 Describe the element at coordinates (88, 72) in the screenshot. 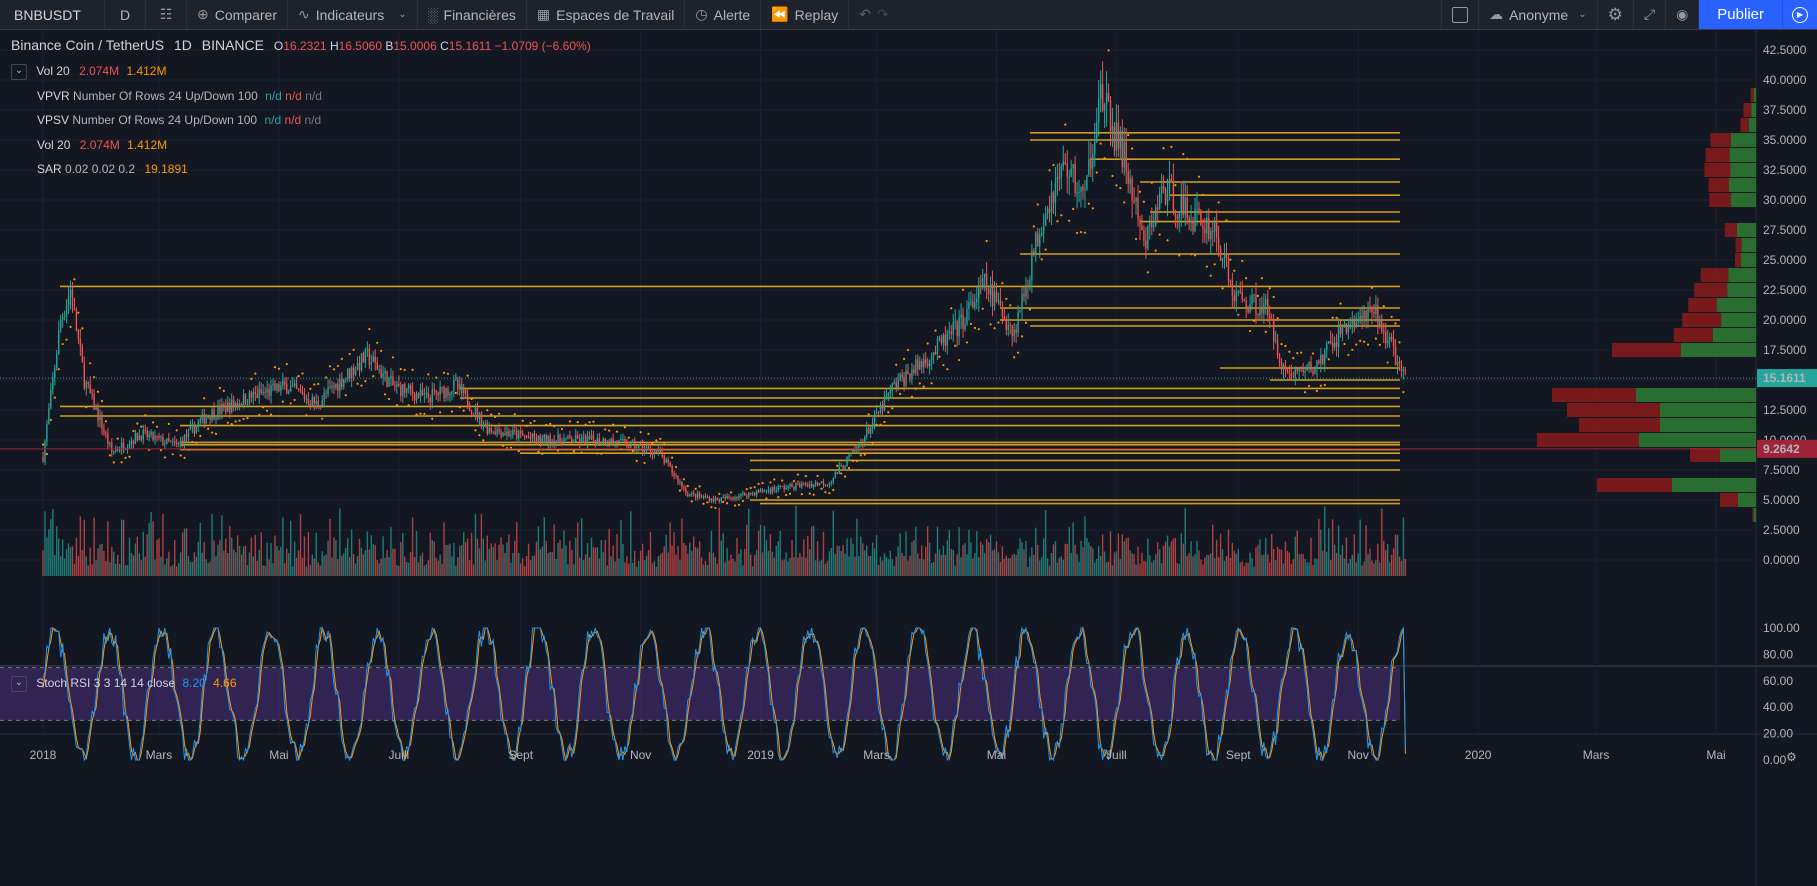

I see `indicator-legend-vol-1: ⌄ Vol 20 2.074M 1.412M` at that location.